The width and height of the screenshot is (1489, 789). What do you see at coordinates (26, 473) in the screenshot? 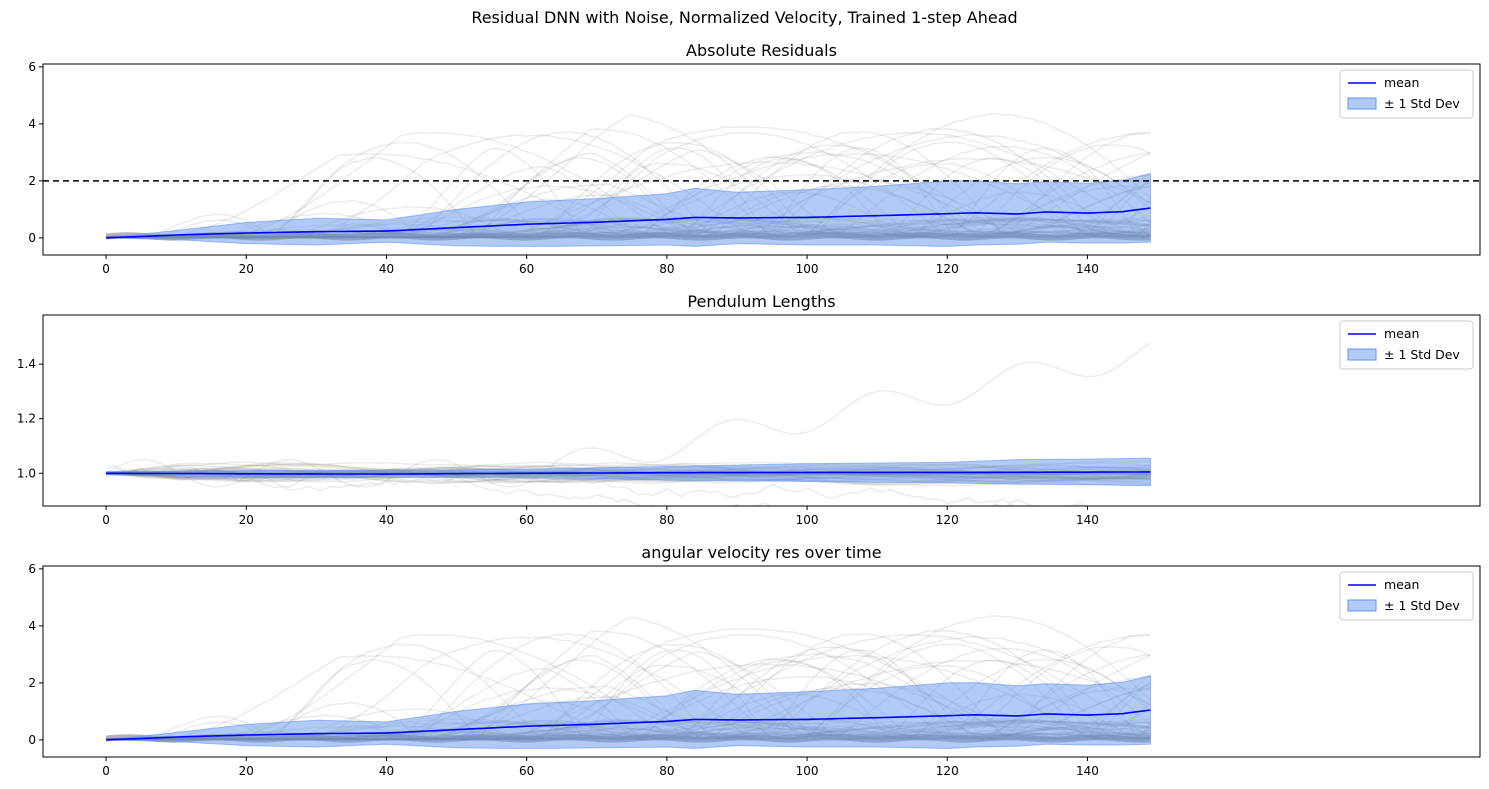
I see `y-tick-label: 1.0` at bounding box center [26, 473].